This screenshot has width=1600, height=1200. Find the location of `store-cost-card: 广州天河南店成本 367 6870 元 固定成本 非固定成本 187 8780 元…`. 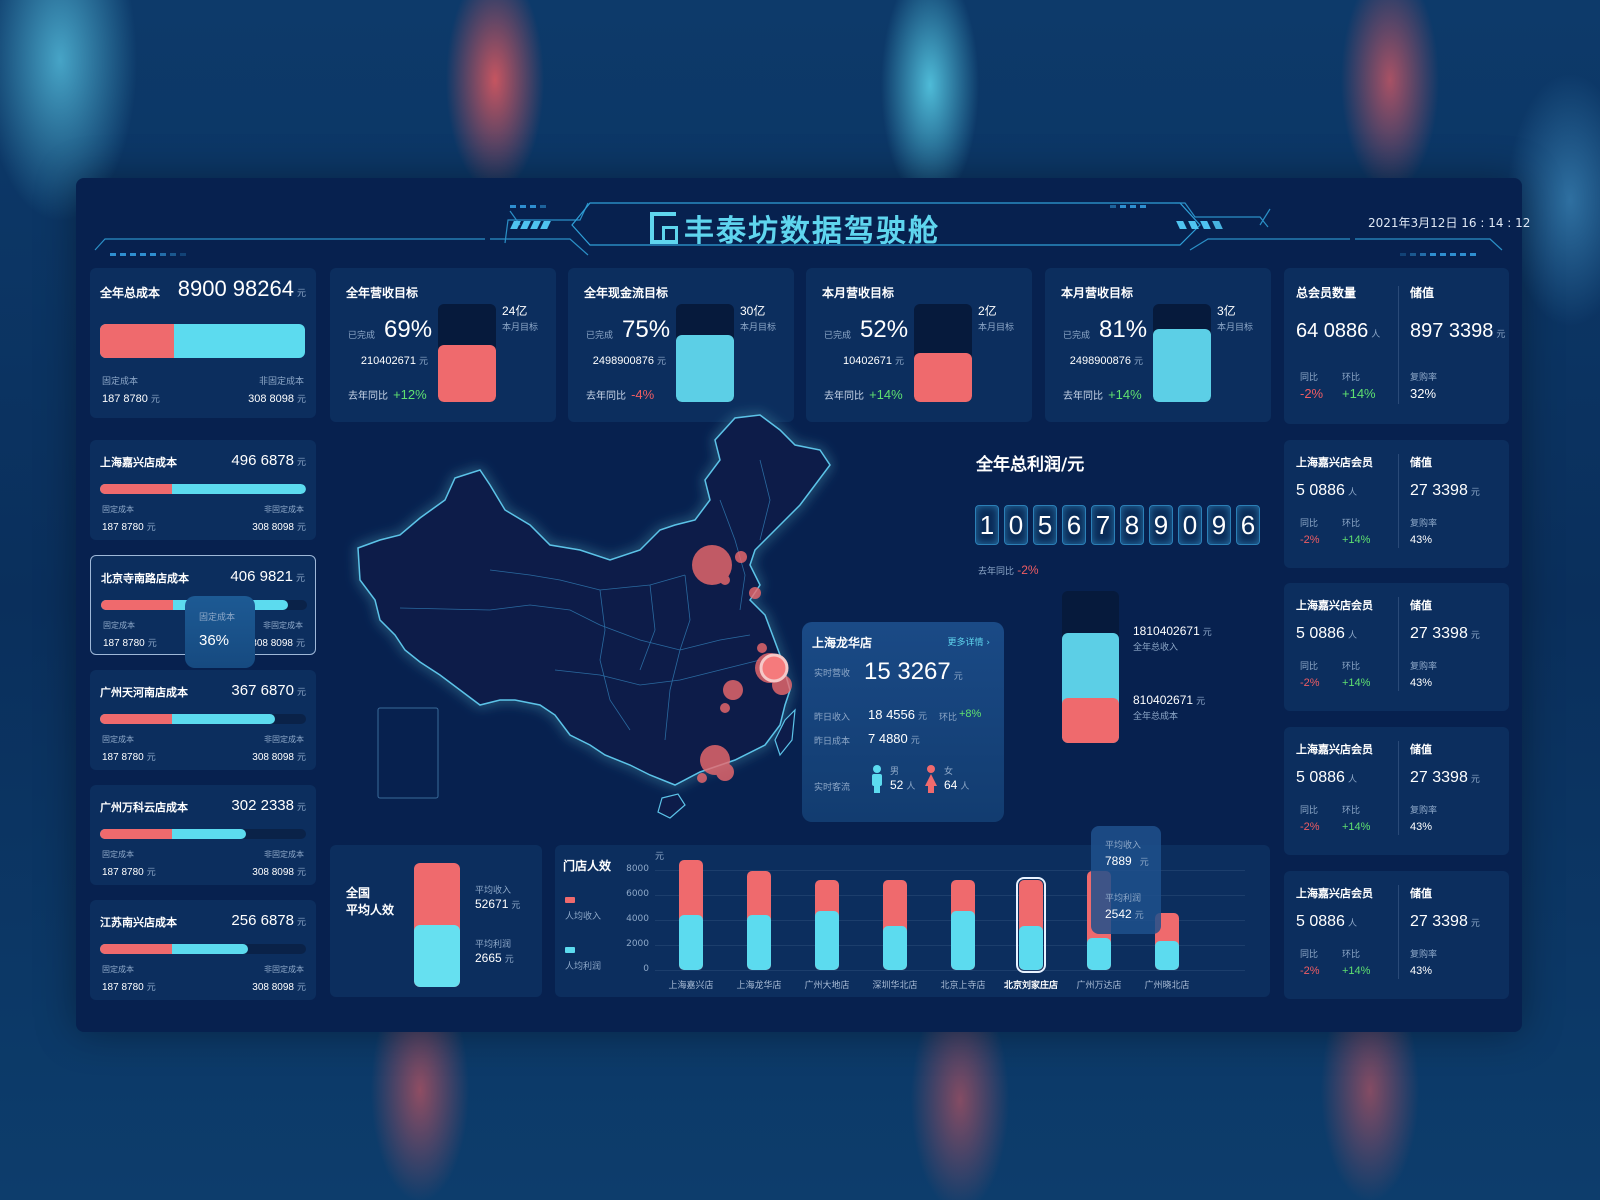

store-cost-card: 广州天河南店成本 367 6870 元 固定成本 非固定成本 187 8780 元… is located at coordinates (203, 720).